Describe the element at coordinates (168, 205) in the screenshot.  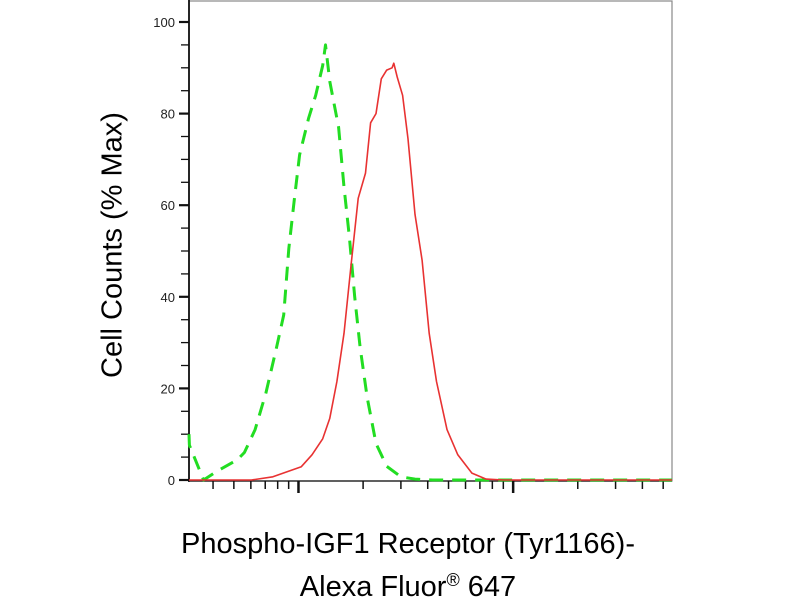
I see `y-tick-label: 60` at that location.